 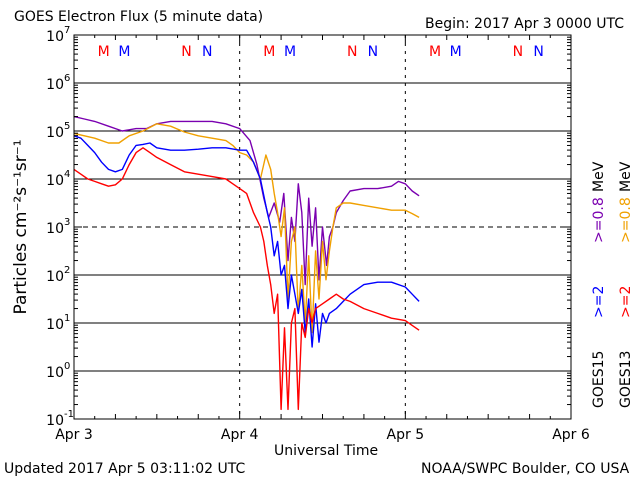 I want to click on x-tick-label: Apr 6, so click(x=571, y=435).